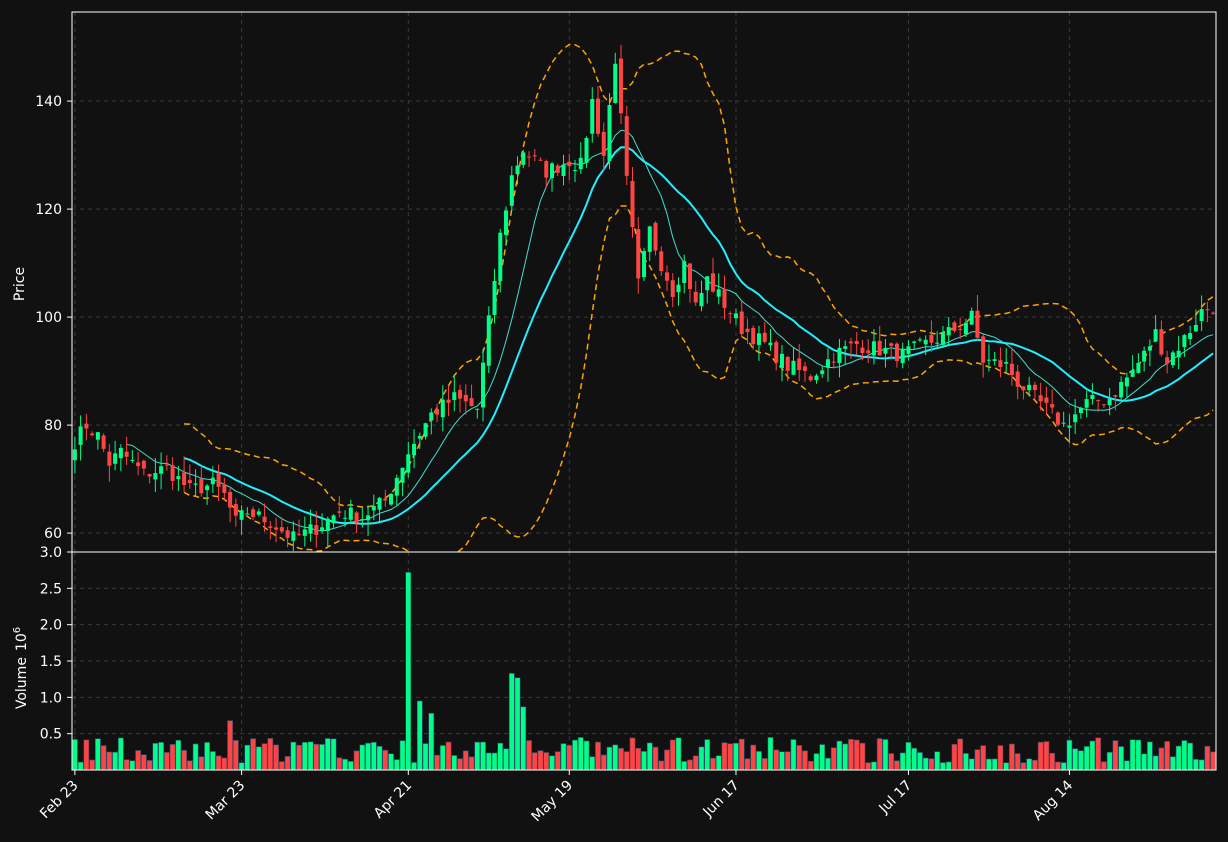 The image size is (1228, 842). What do you see at coordinates (51, 626) in the screenshot?
I see `volume-tick-label: 2.0` at bounding box center [51, 626].